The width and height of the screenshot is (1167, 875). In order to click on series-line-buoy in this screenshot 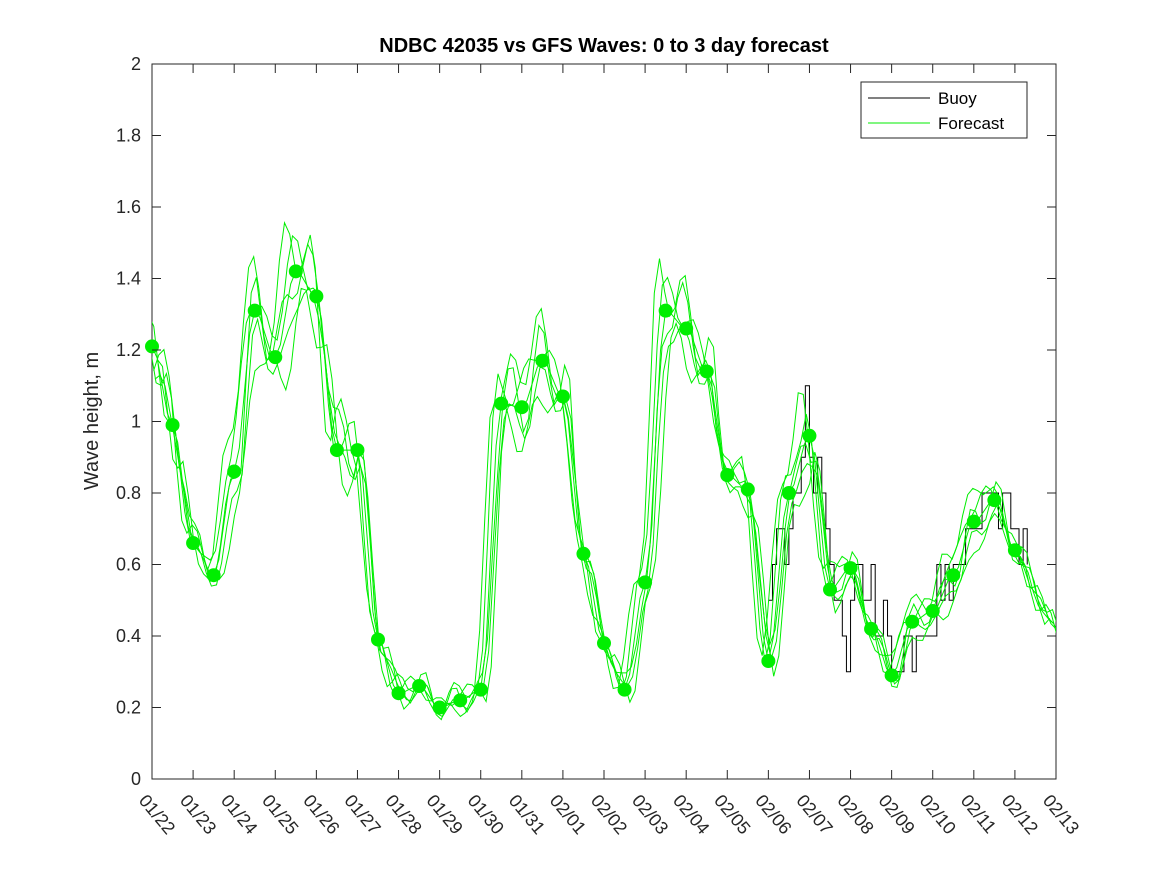, I will do `click(898, 529)`.